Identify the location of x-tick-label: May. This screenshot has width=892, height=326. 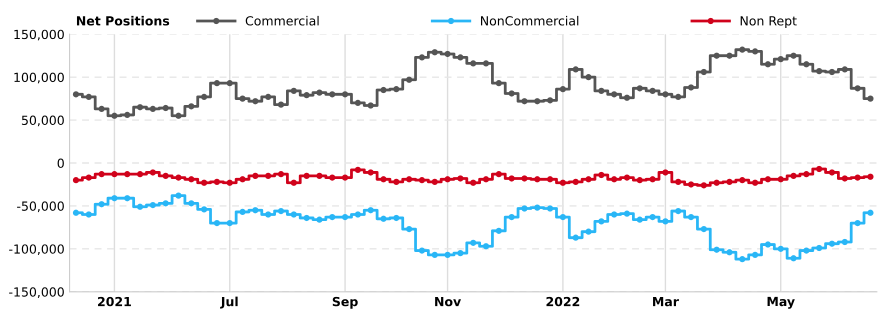
(781, 302).